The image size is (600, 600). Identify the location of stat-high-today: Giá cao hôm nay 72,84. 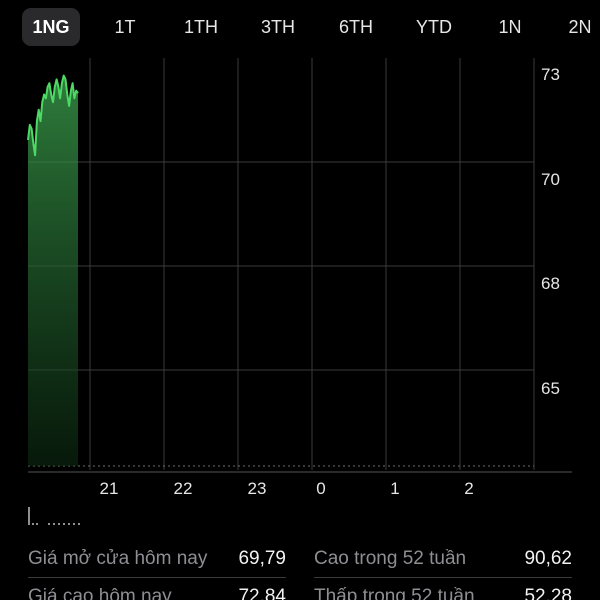
(157, 589).